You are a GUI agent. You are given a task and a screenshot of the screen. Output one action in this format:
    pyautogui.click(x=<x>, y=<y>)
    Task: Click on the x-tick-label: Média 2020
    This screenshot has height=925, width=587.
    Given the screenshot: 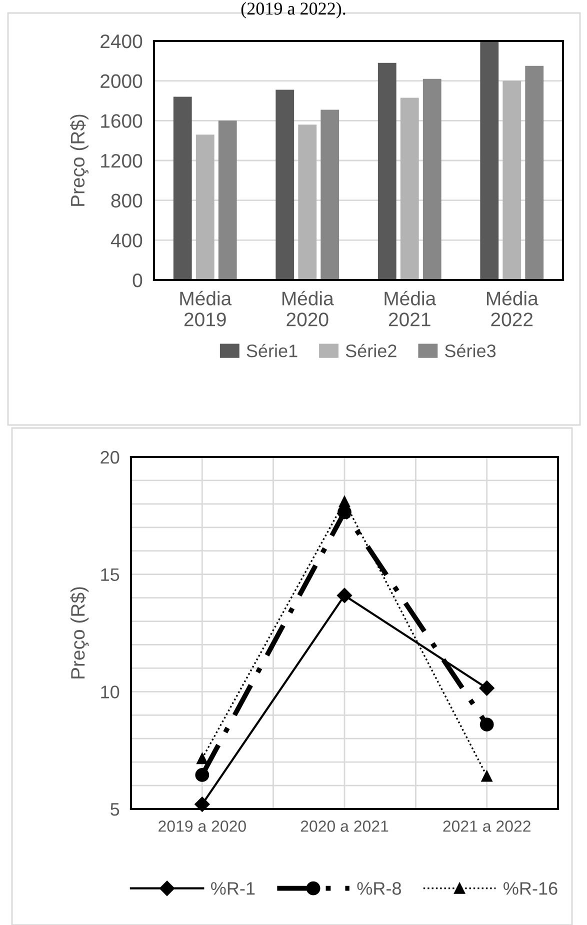 What is the action you would take?
    pyautogui.click(x=308, y=308)
    